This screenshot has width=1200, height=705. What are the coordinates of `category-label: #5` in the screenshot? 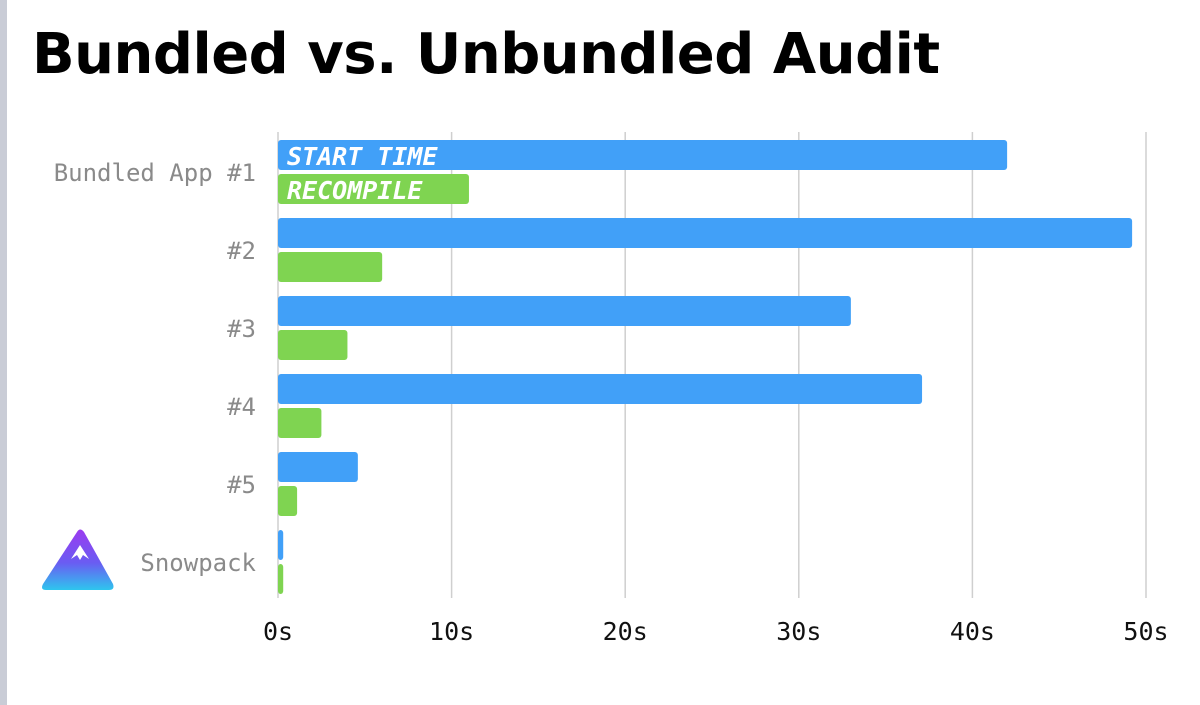 It's located at (241, 485).